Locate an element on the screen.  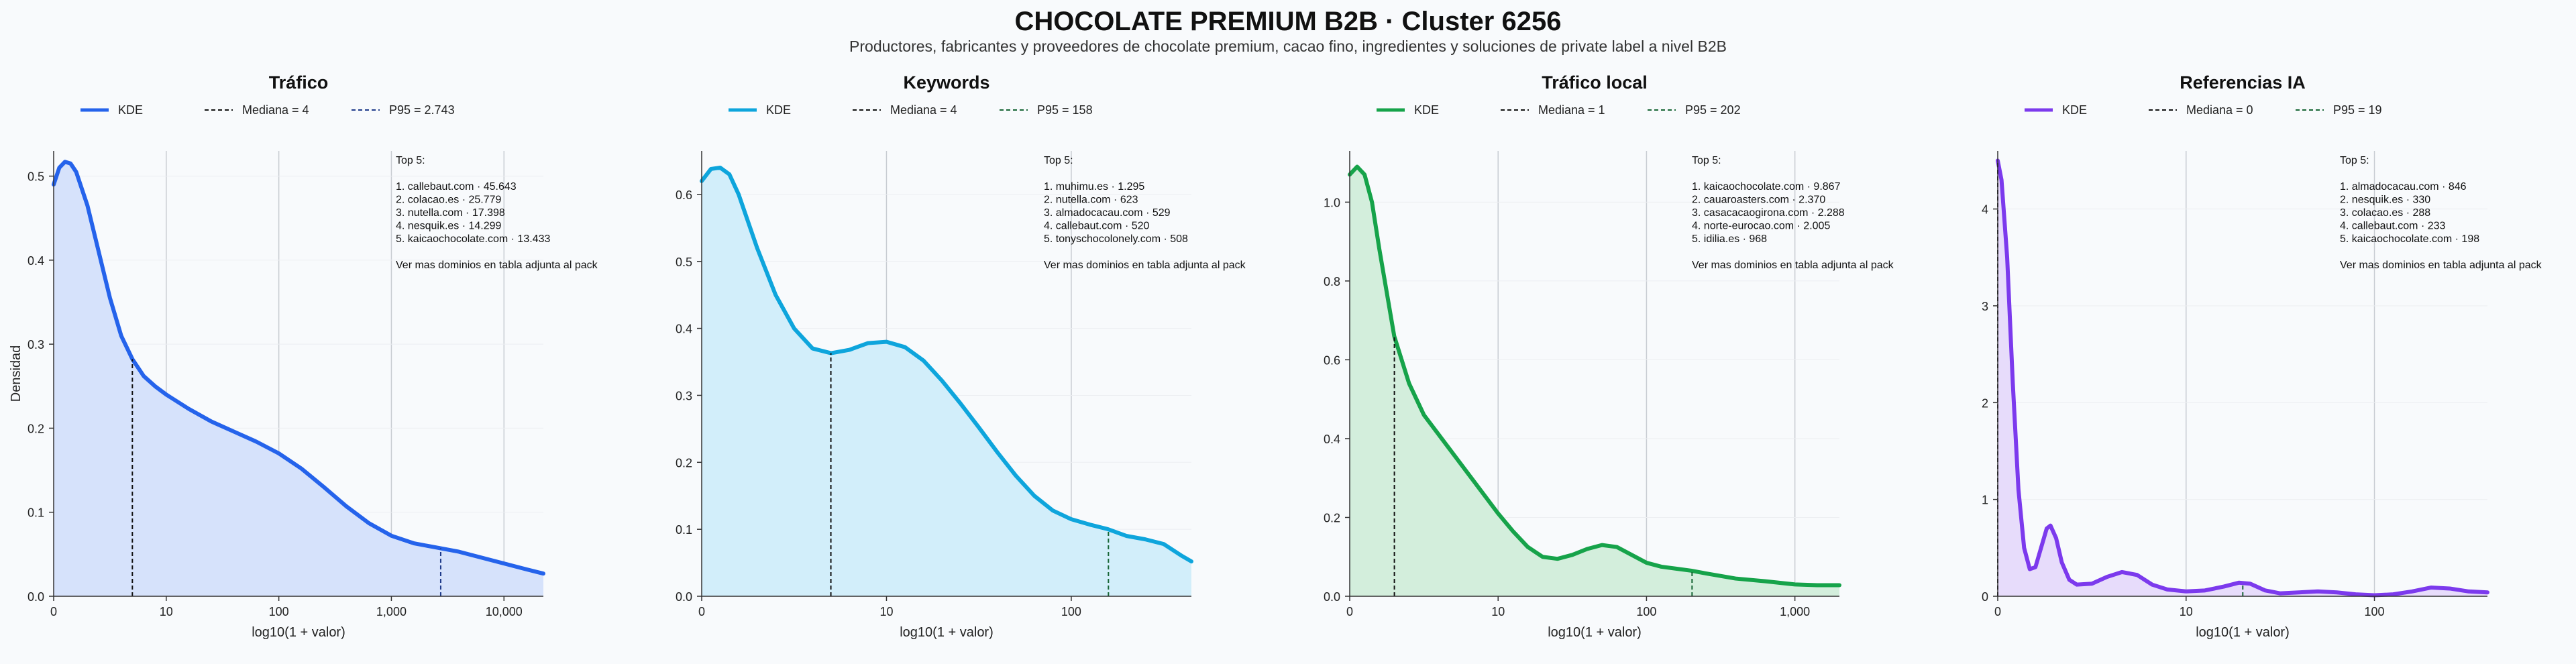
chart-title: Tráfico local is located at coordinates (1595, 82).